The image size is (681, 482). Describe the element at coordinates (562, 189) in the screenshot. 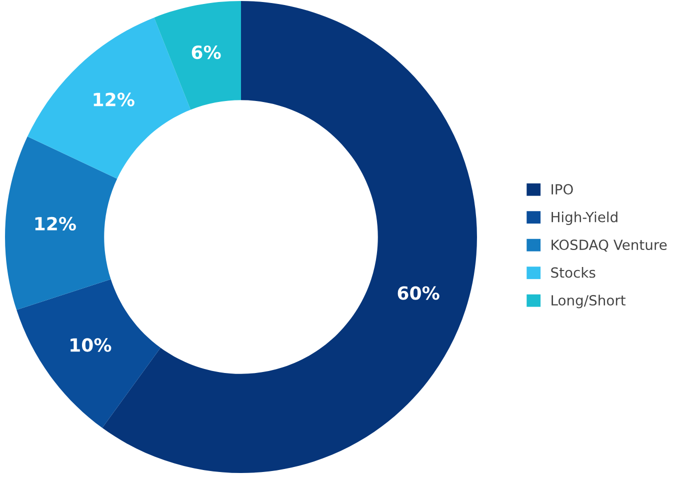

I see `legend-label: IPO` at that location.